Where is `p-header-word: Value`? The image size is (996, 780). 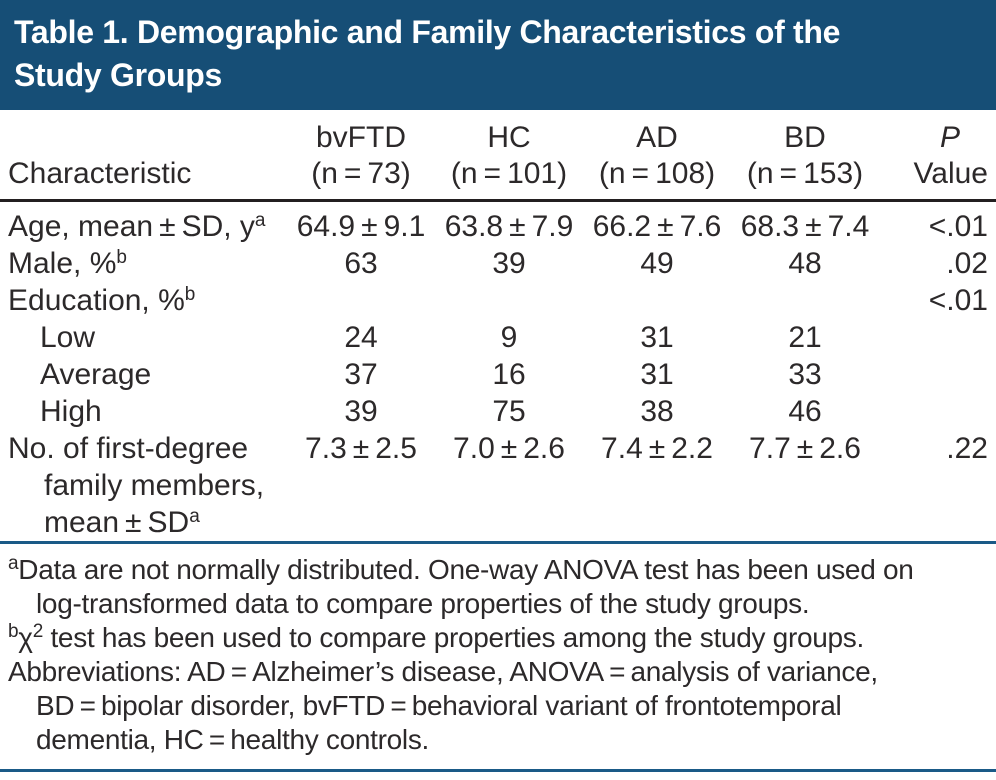
p-header-word: Value is located at coordinates (950, 173).